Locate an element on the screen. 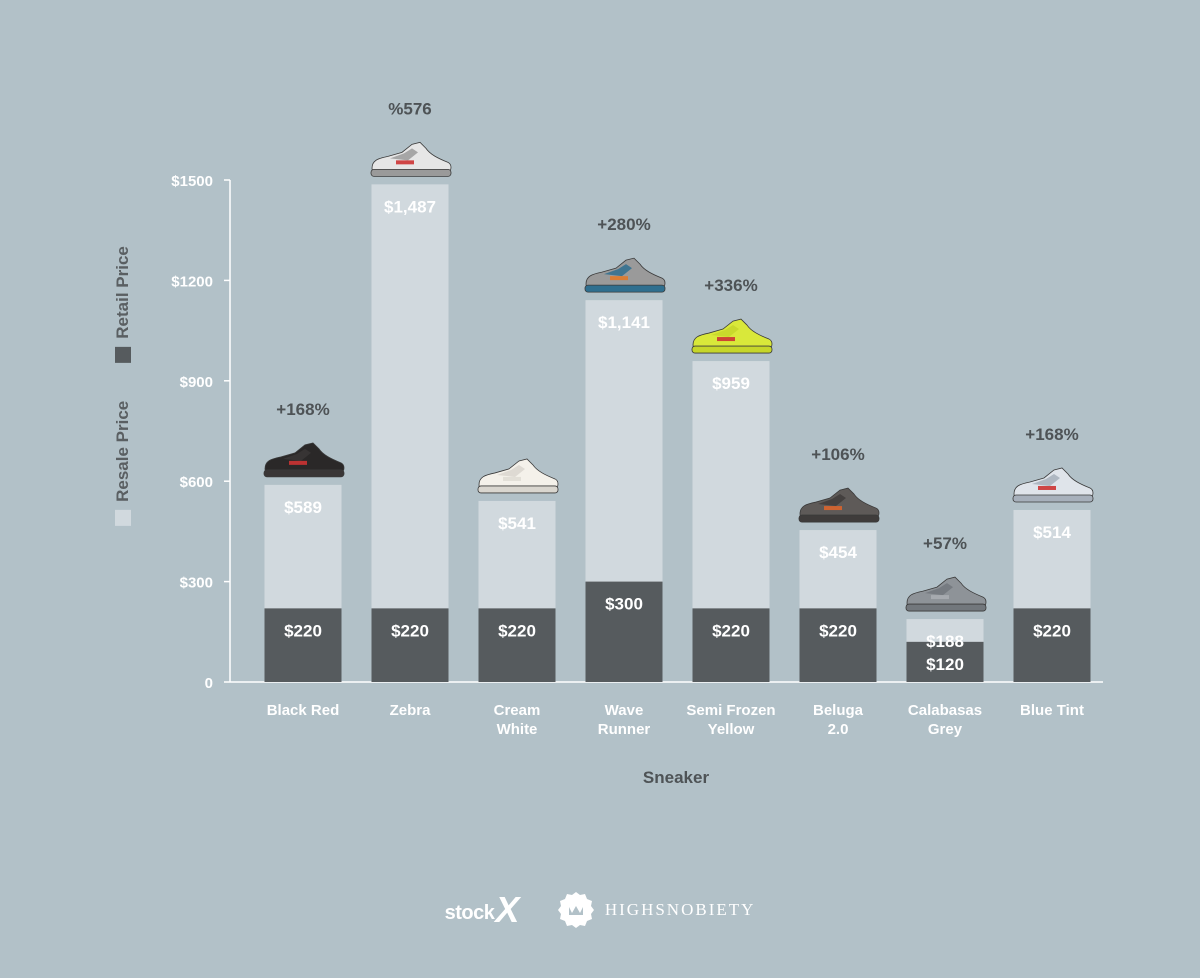 The width and height of the screenshot is (1200, 978). wave-runner-sneaker-icon is located at coordinates (625, 275).